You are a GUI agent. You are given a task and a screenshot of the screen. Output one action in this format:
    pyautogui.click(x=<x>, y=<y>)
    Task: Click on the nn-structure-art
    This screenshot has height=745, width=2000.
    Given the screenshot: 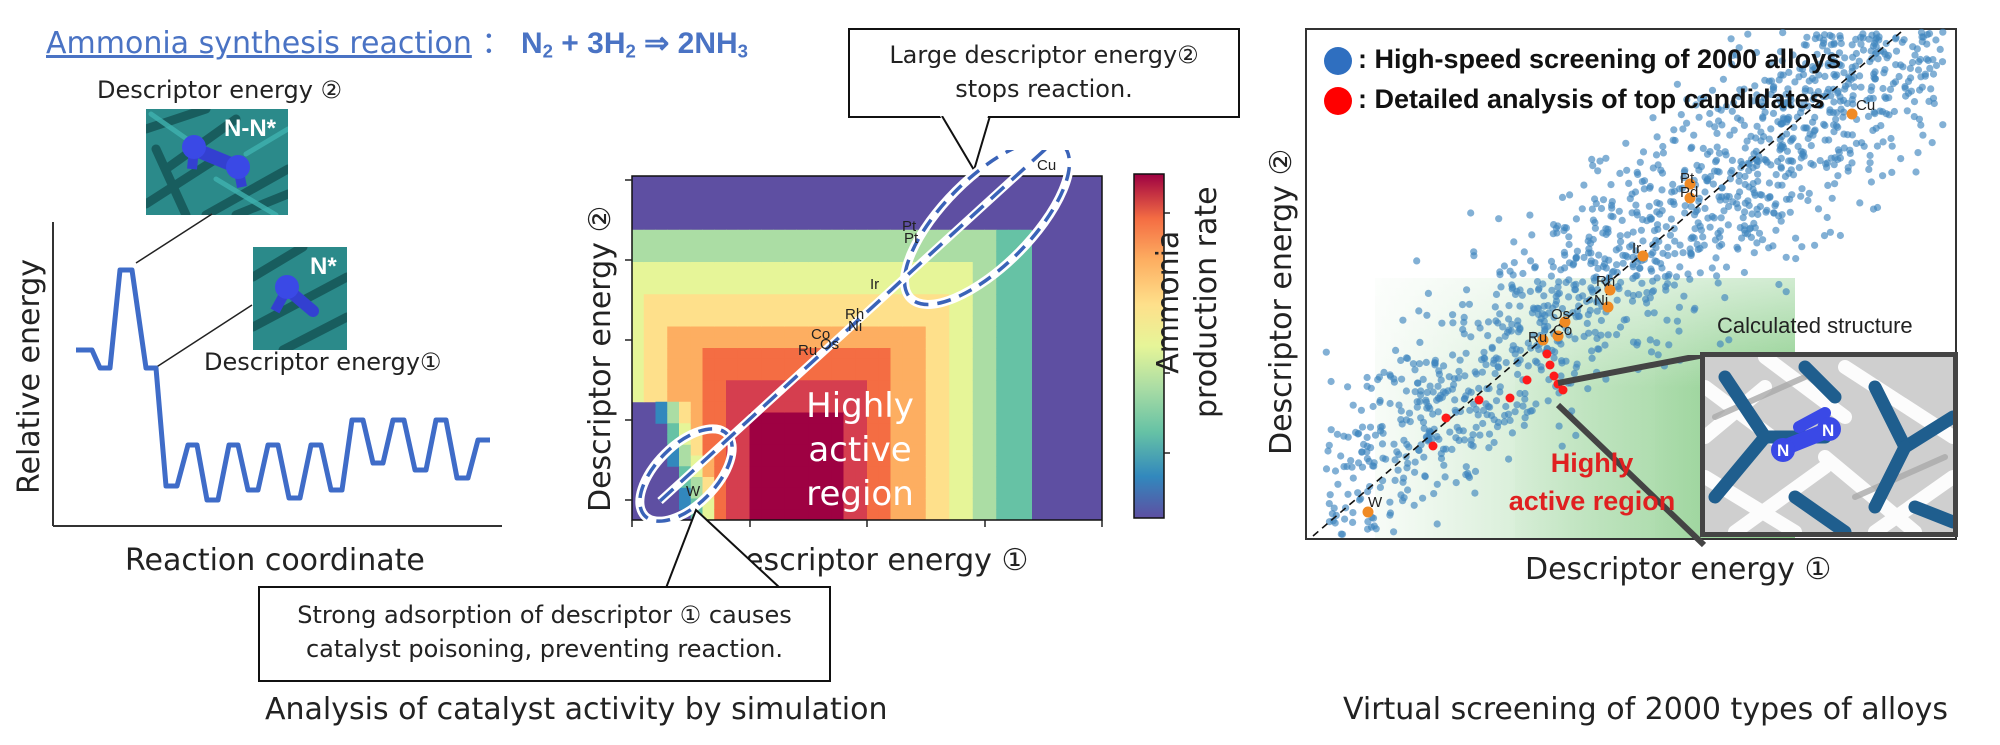 What is the action you would take?
    pyautogui.click(x=217, y=162)
    